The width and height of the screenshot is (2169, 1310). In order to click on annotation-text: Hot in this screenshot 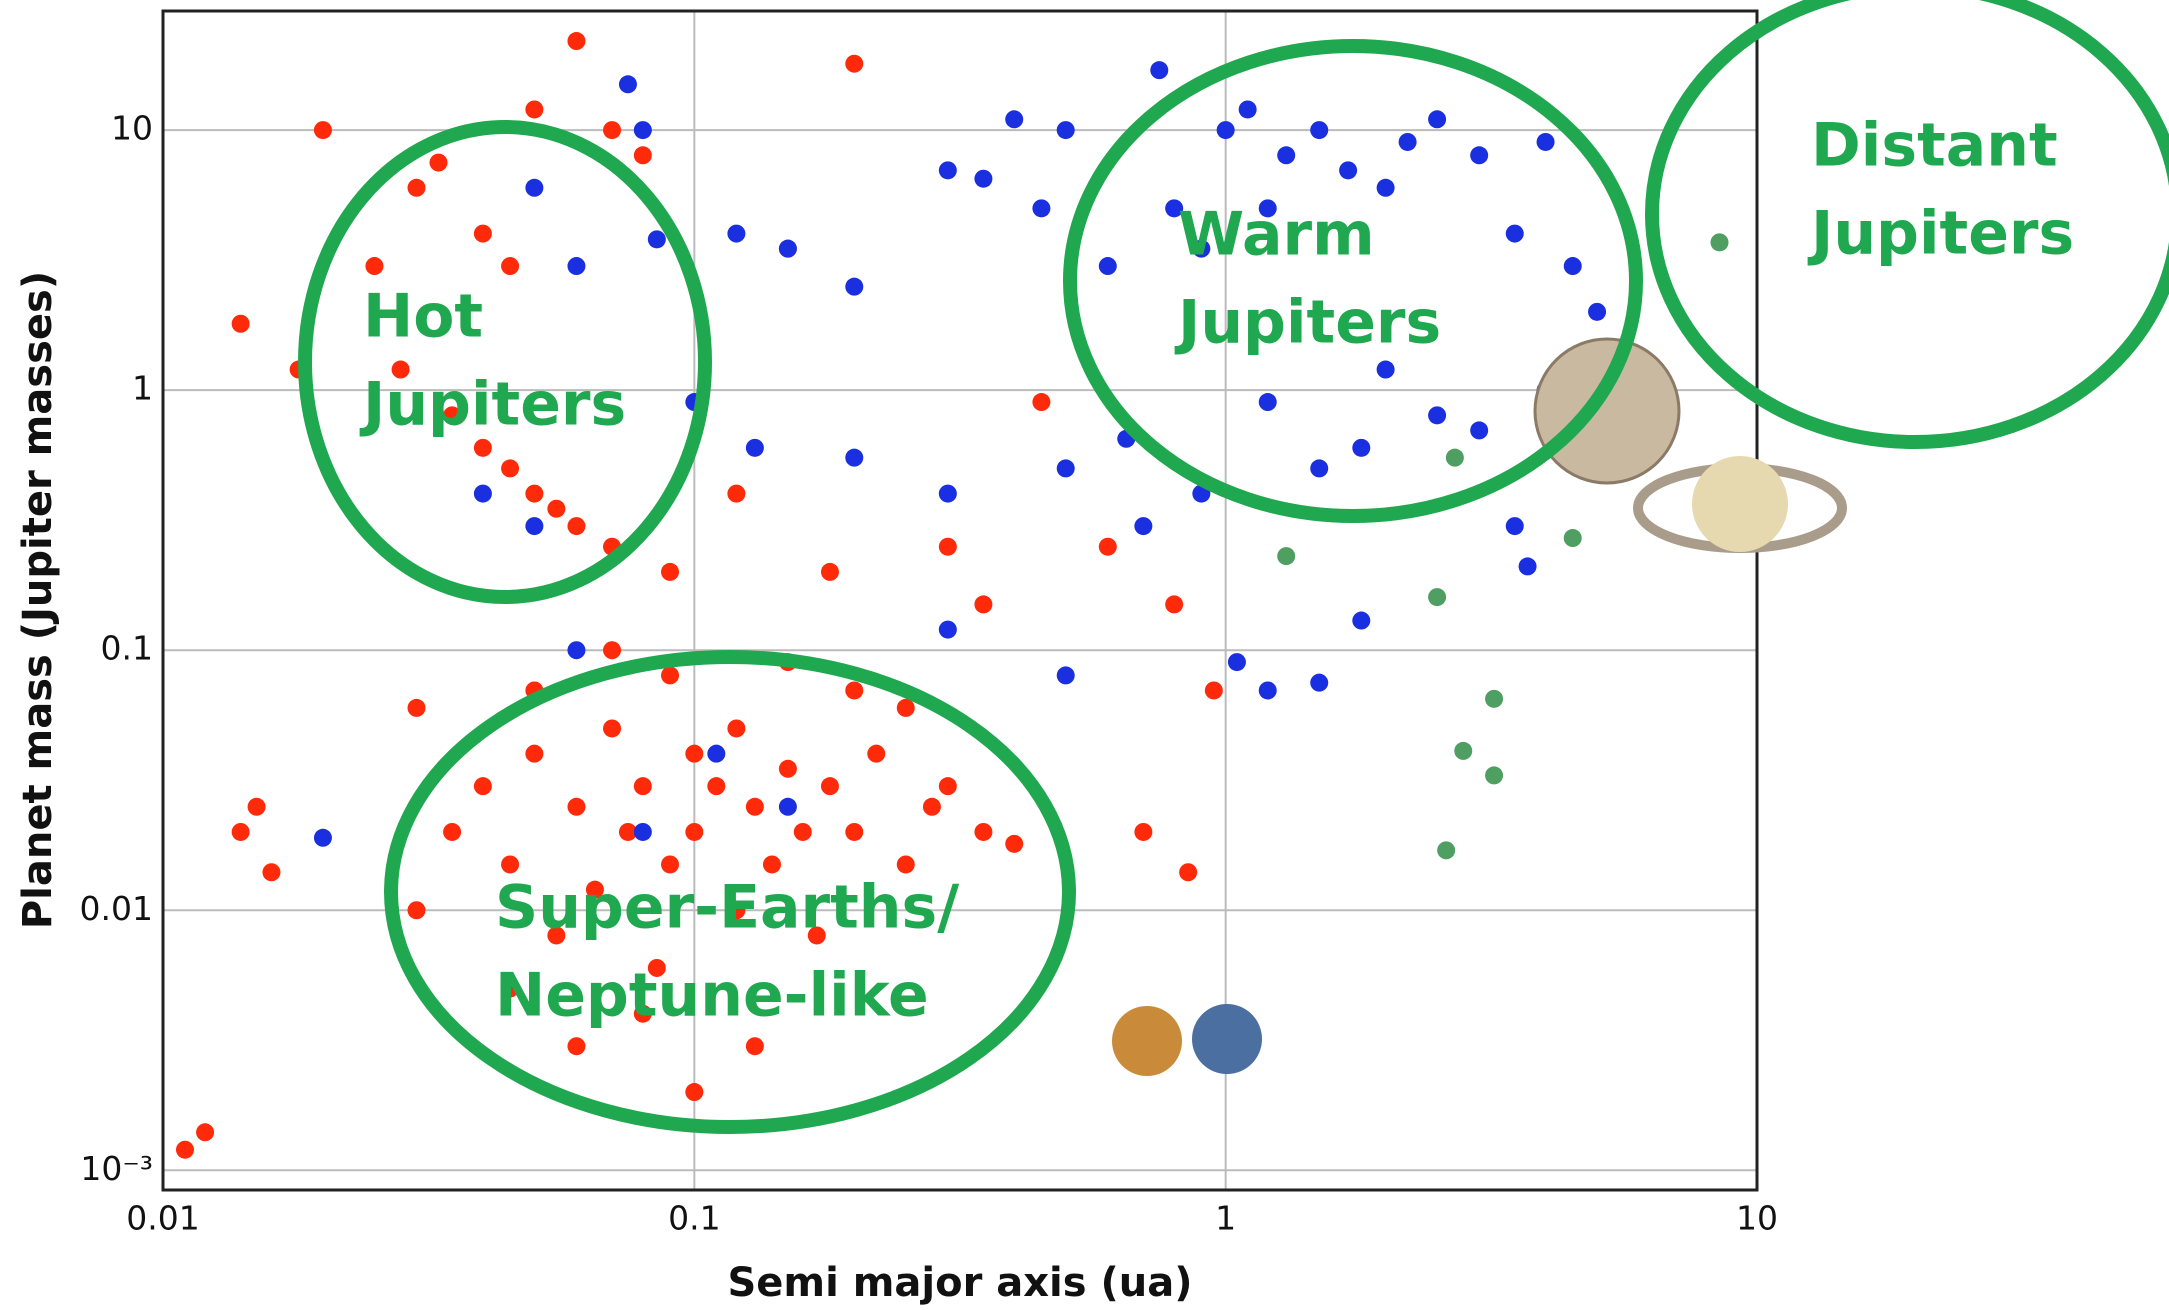, I will do `click(423, 317)`.